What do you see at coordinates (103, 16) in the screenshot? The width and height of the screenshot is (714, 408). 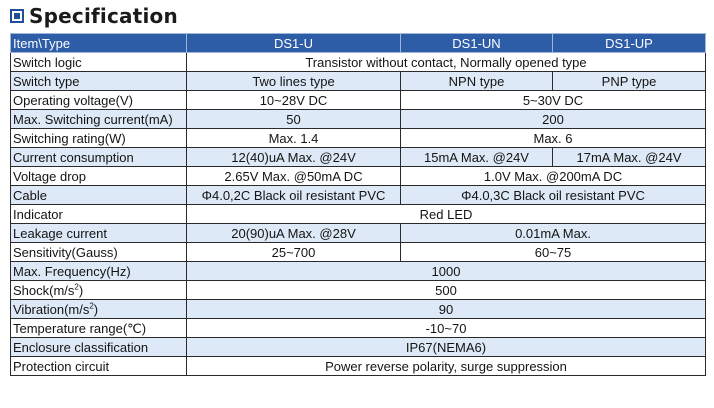 I see `page-title: Specification` at bounding box center [103, 16].